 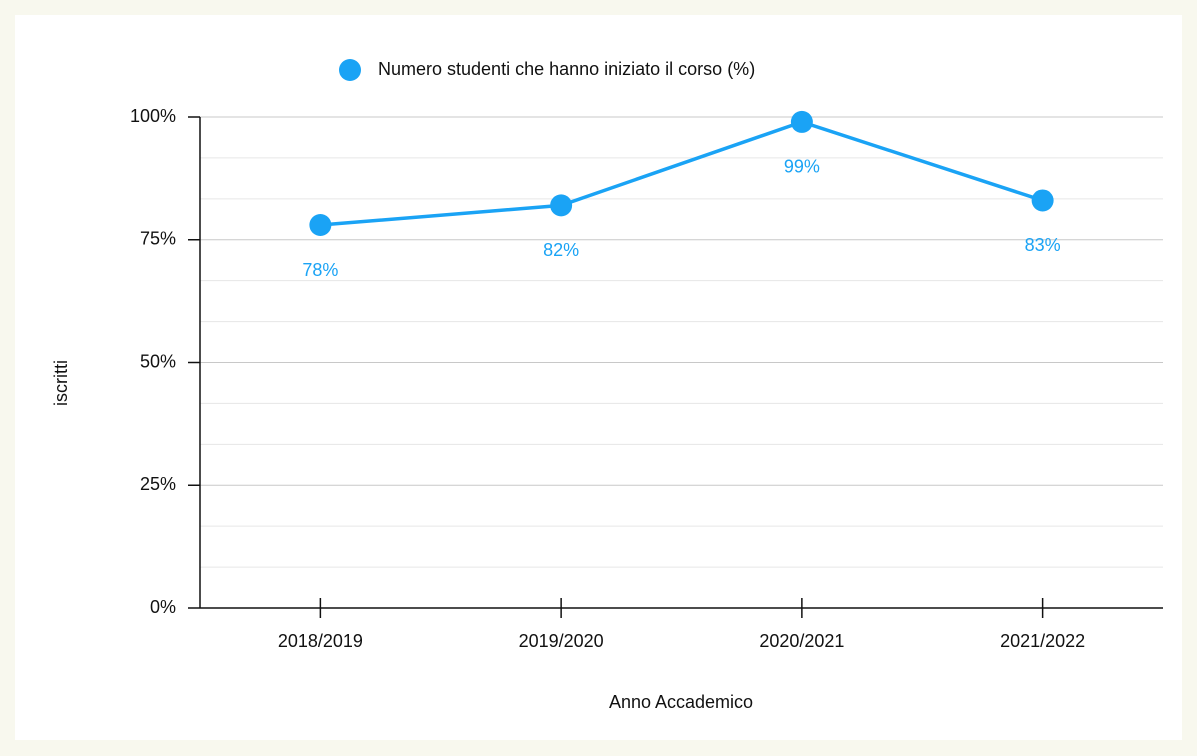 What do you see at coordinates (158, 361) in the screenshot?
I see `y-tick-label: 50%` at bounding box center [158, 361].